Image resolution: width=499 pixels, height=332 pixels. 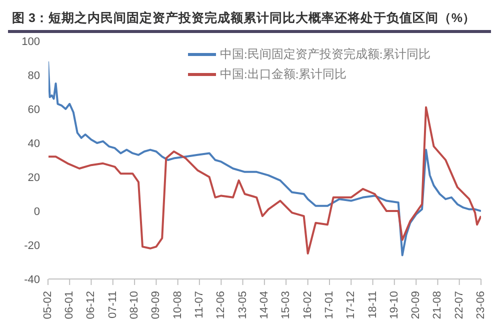 What do you see at coordinates (286, 305) in the screenshot?
I see `x-tick-label: 15-03` at bounding box center [286, 305].